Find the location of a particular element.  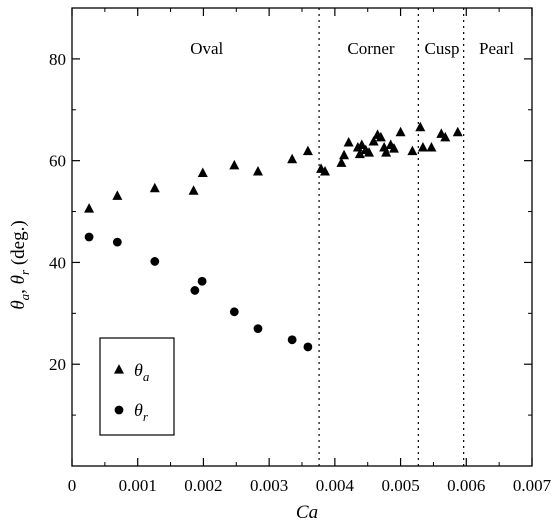

x-axis-title: Ca is located at coordinates (307, 512).